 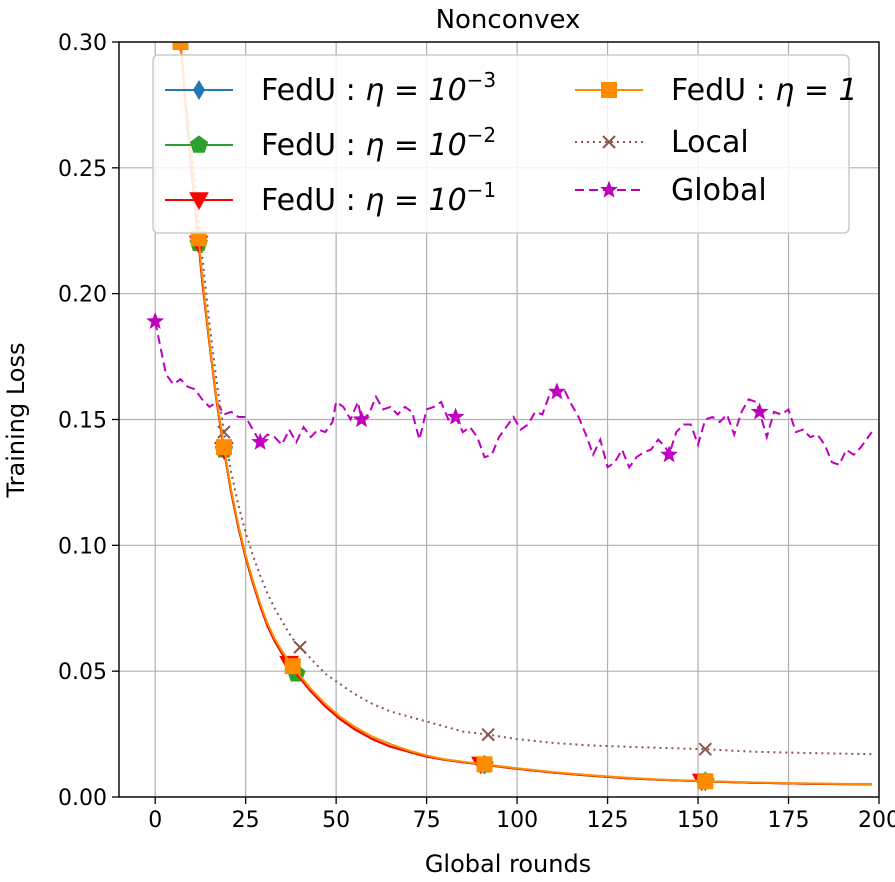 What do you see at coordinates (82, 169) in the screenshot?
I see `y-tick-label: 0.25` at bounding box center [82, 169].